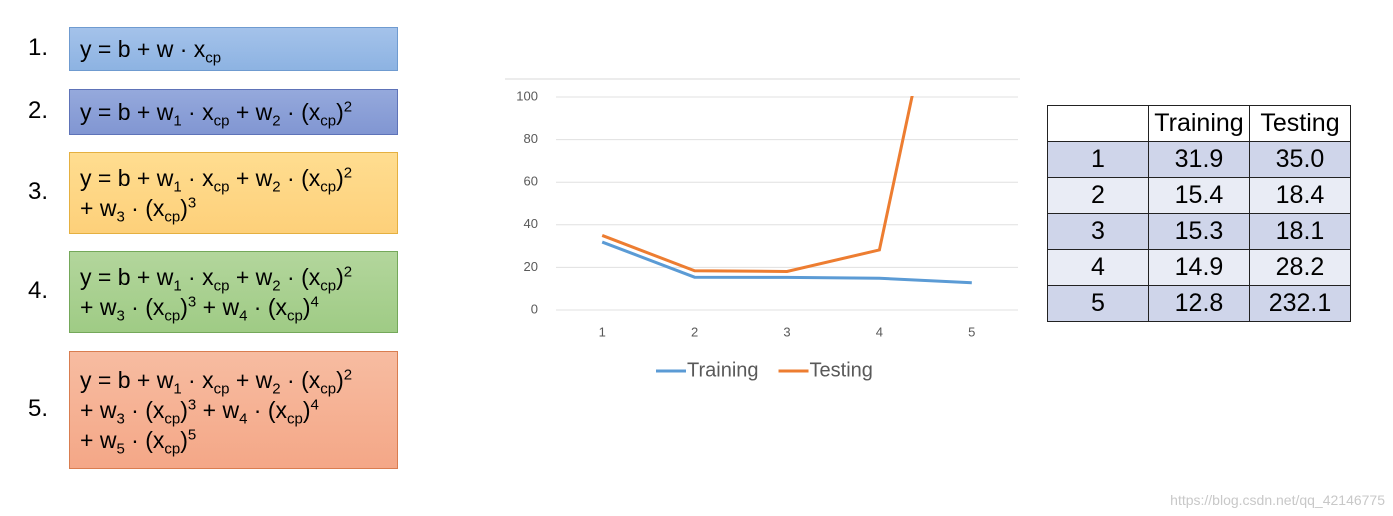 The width and height of the screenshot is (1393, 516). What do you see at coordinates (1300, 267) in the screenshot?
I see `table-cell: 28.2` at bounding box center [1300, 267].